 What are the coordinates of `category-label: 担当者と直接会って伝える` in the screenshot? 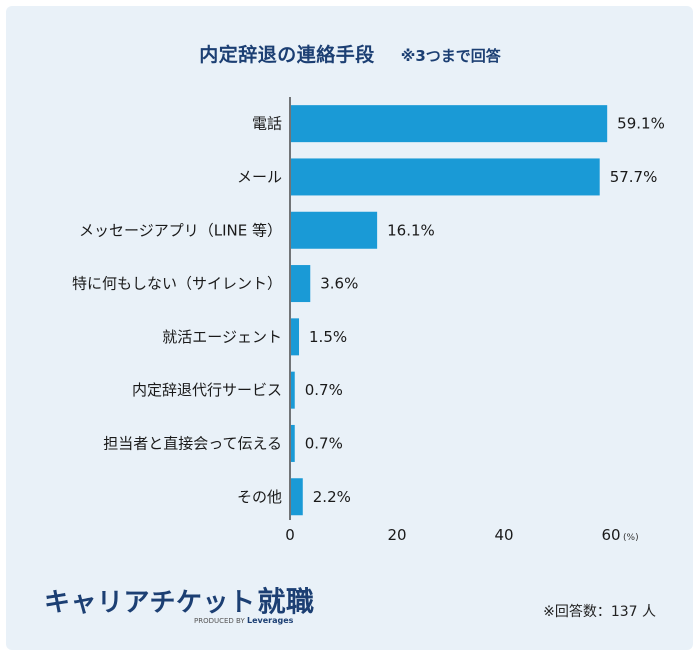 It's located at (192, 443).